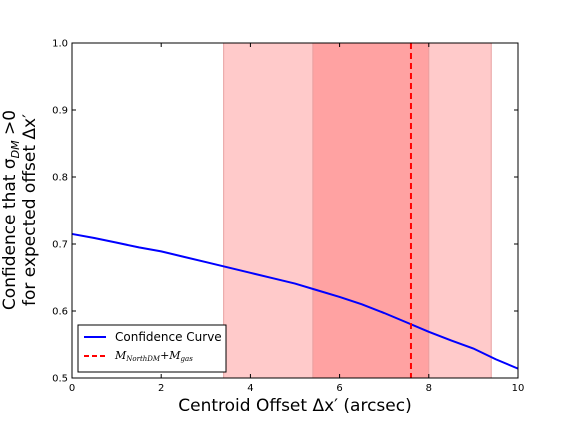 The width and height of the screenshot is (576, 432). Describe the element at coordinates (294, 406) in the screenshot. I see `x-axis-label: Centroid Offset Δx′ (arcsec)` at that location.